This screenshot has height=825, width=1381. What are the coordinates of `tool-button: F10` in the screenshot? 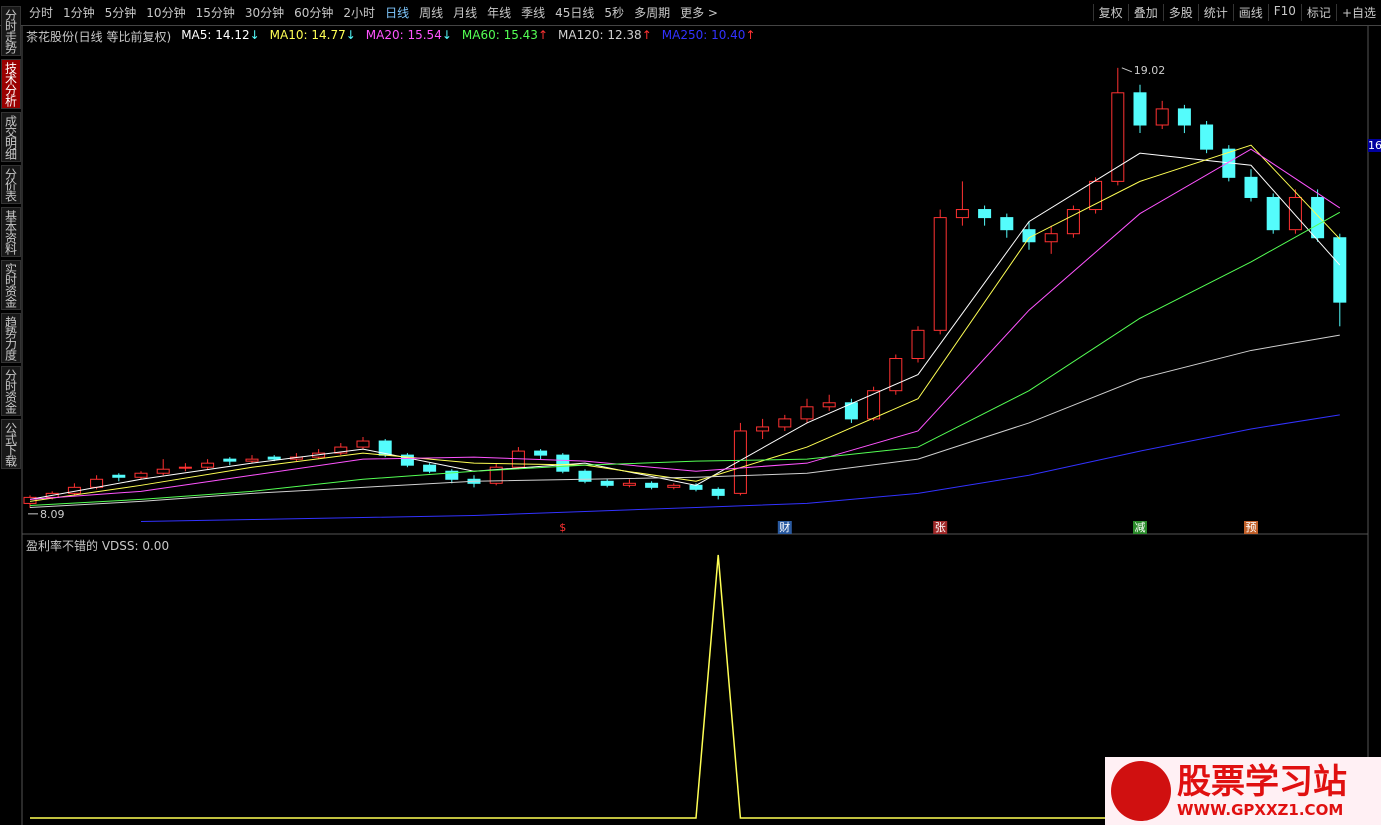 It's located at (1284, 12).